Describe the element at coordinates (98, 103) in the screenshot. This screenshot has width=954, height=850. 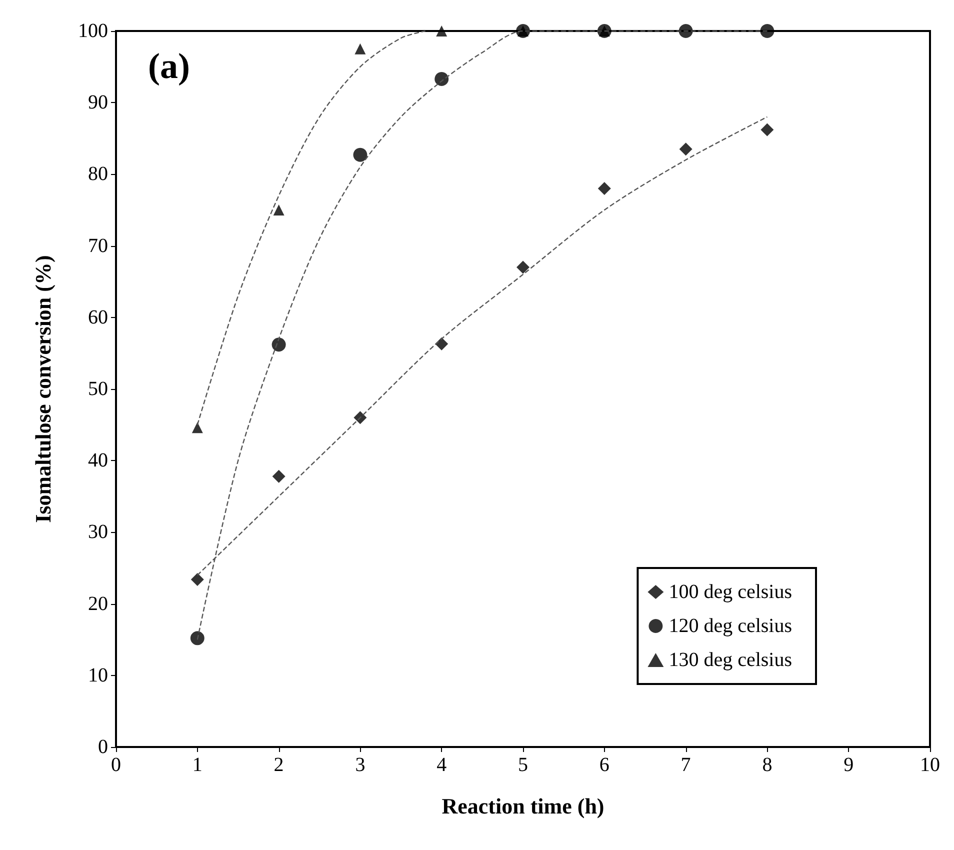
I see `y-tick-label: 90` at that location.